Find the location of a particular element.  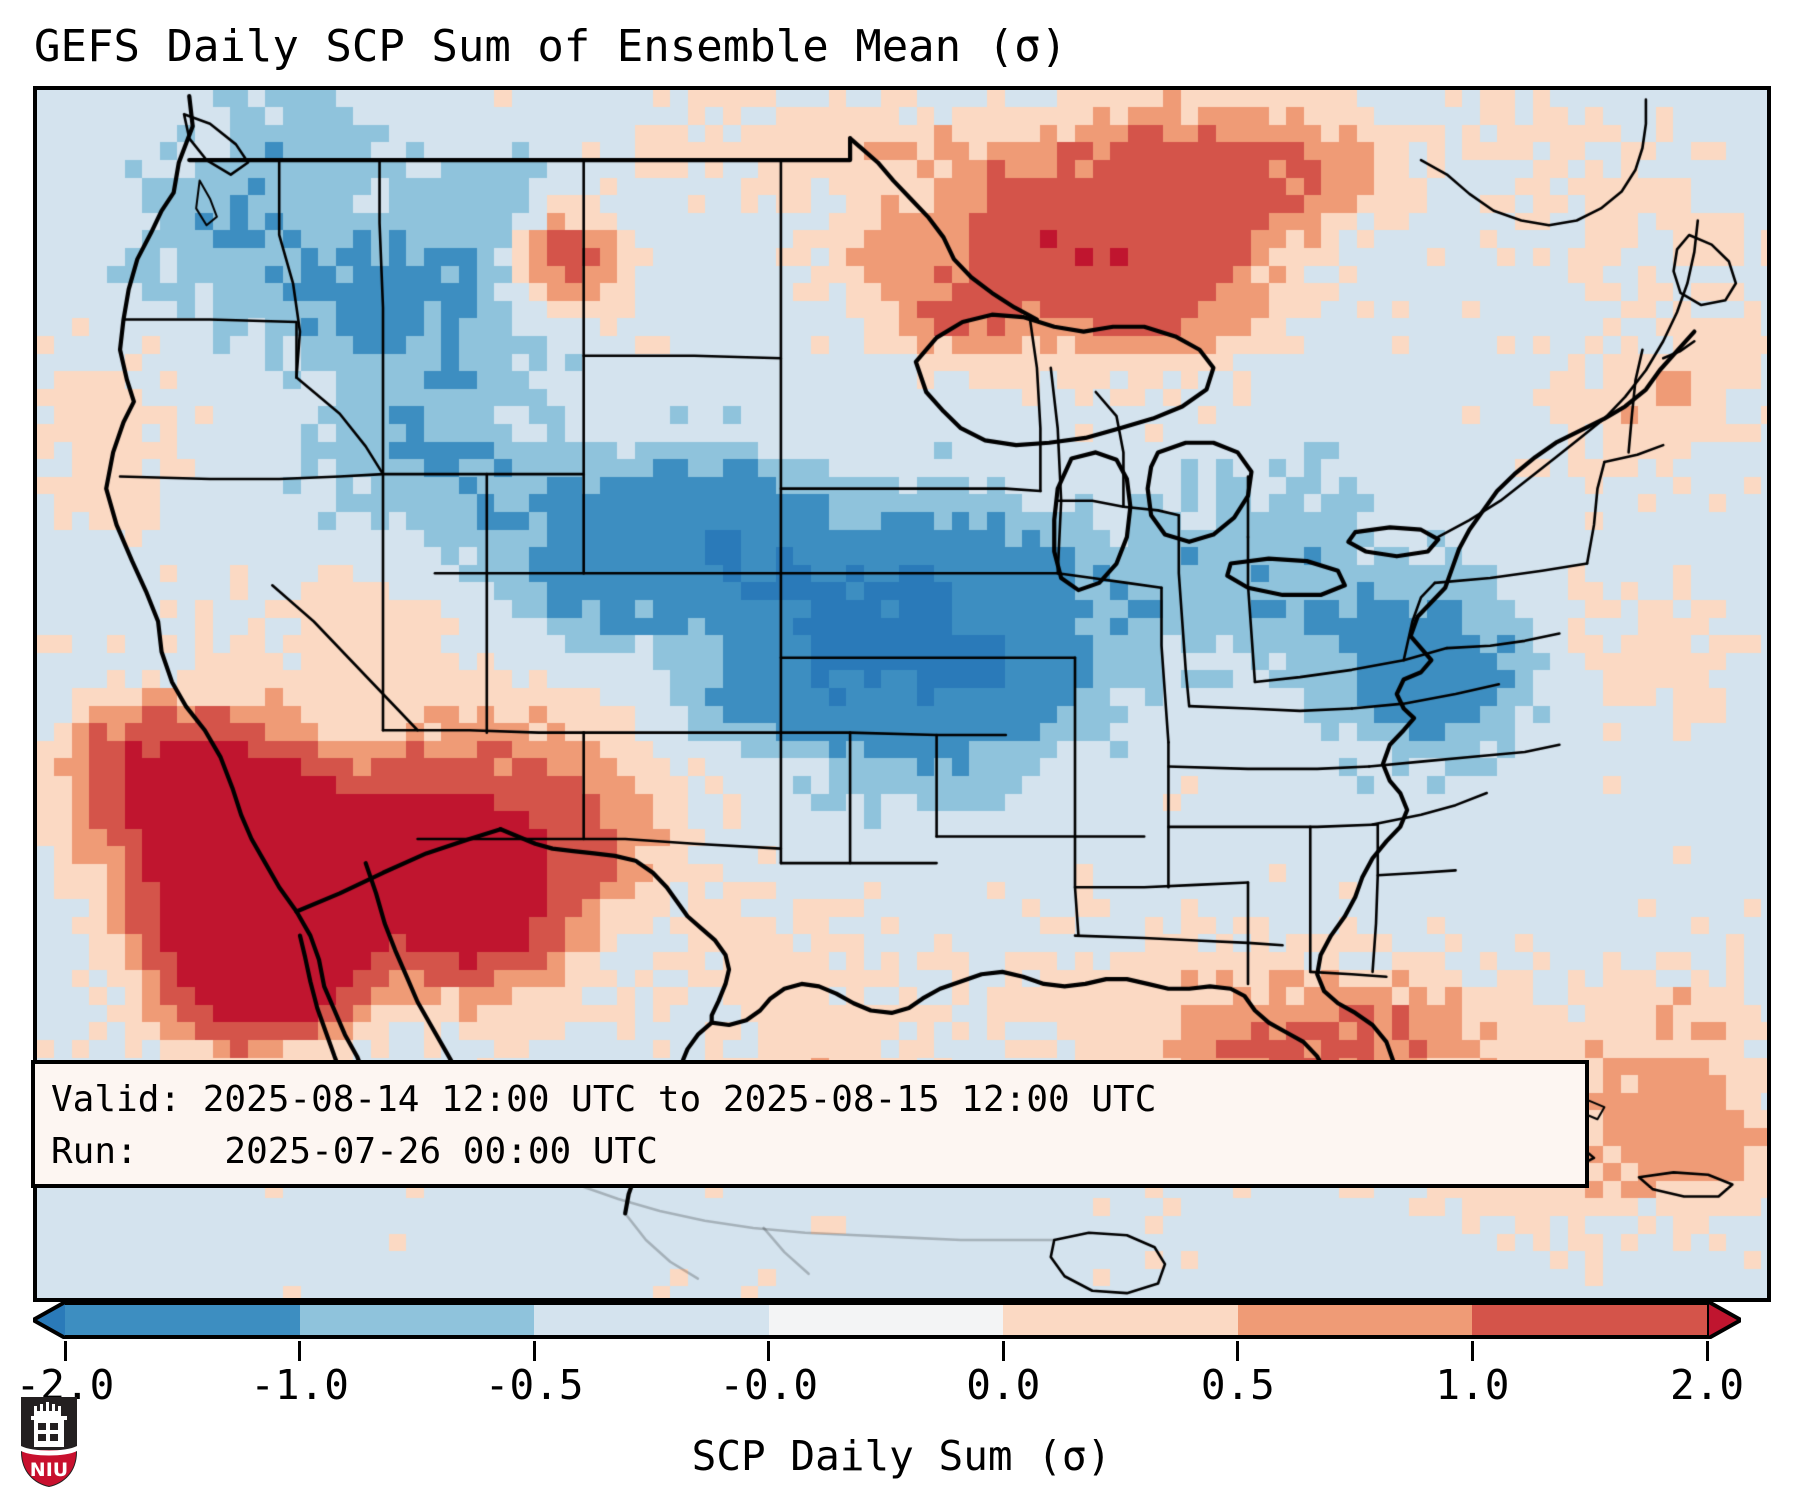

colorbar-tick-label-1: -1.0 is located at coordinates (299, 1385).